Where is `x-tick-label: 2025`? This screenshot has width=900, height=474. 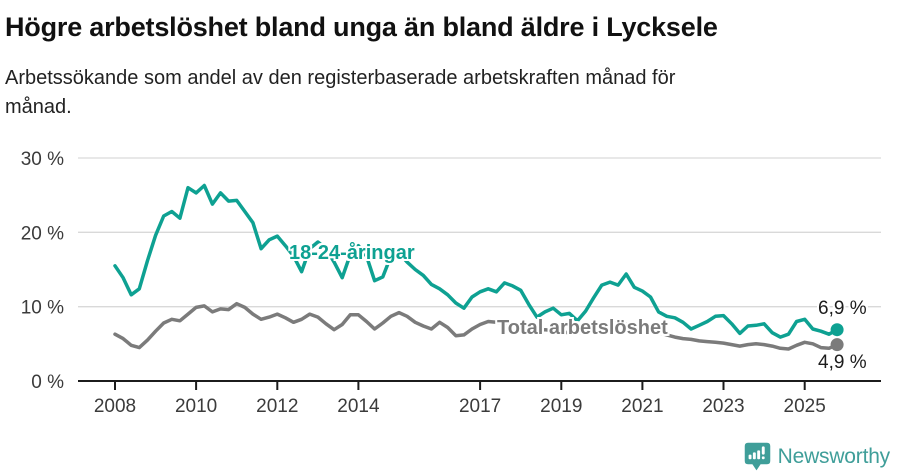
x-tick-label: 2025 is located at coordinates (805, 406).